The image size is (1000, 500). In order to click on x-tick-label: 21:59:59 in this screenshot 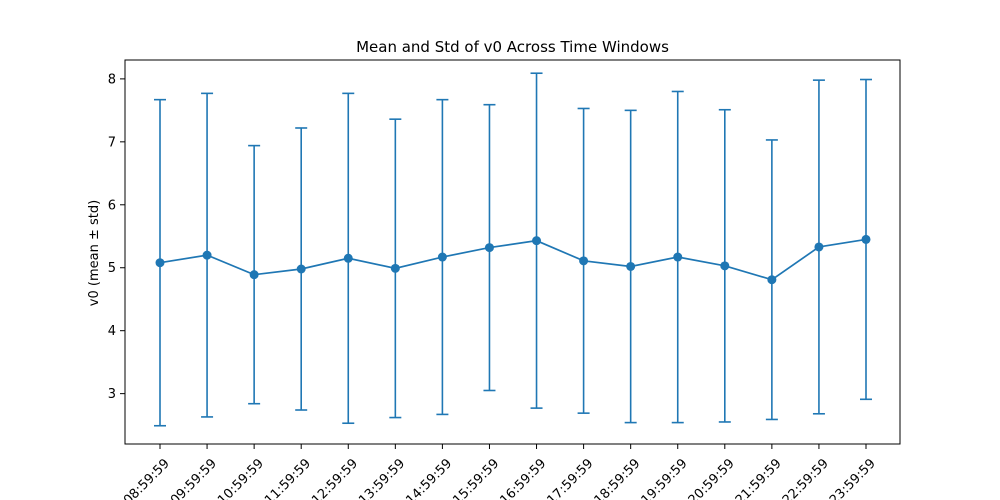, I will do `click(759, 478)`.